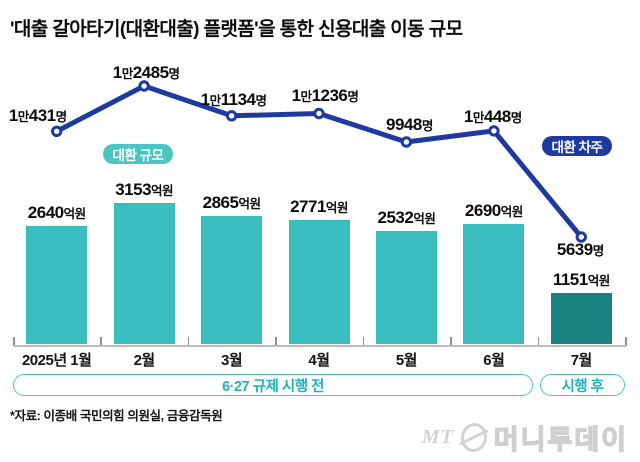 Image resolution: width=640 pixels, height=462 pixels. Describe the element at coordinates (319, 207) in the screenshot. I see `bar-value-label-month-4: 2771억원` at that location.